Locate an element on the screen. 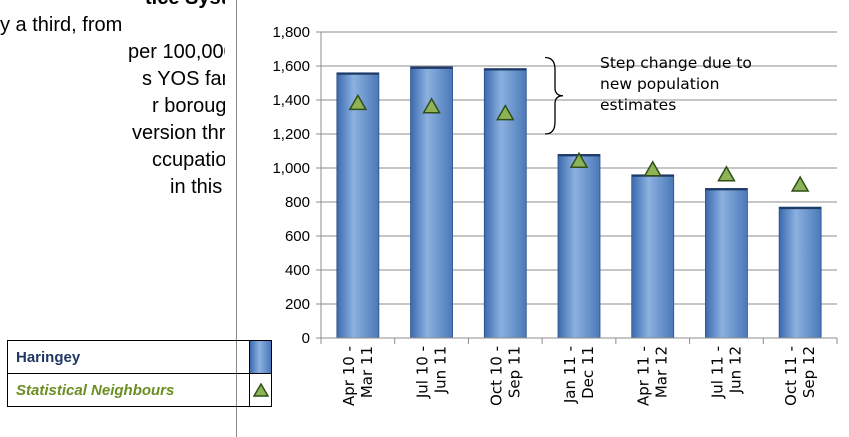 The width and height of the screenshot is (849, 437). chart-legend: Haringey Statistical Neighbours is located at coordinates (139, 373).